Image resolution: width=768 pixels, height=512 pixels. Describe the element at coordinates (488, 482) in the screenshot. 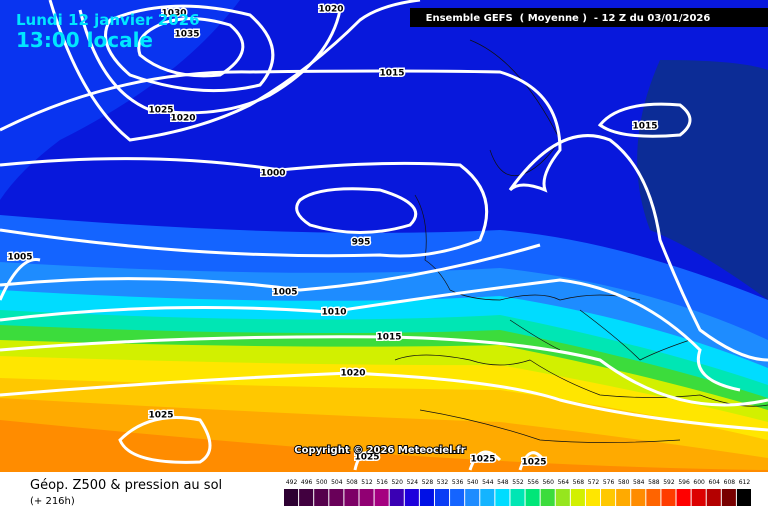

I see `legend-label: 544` at that location.